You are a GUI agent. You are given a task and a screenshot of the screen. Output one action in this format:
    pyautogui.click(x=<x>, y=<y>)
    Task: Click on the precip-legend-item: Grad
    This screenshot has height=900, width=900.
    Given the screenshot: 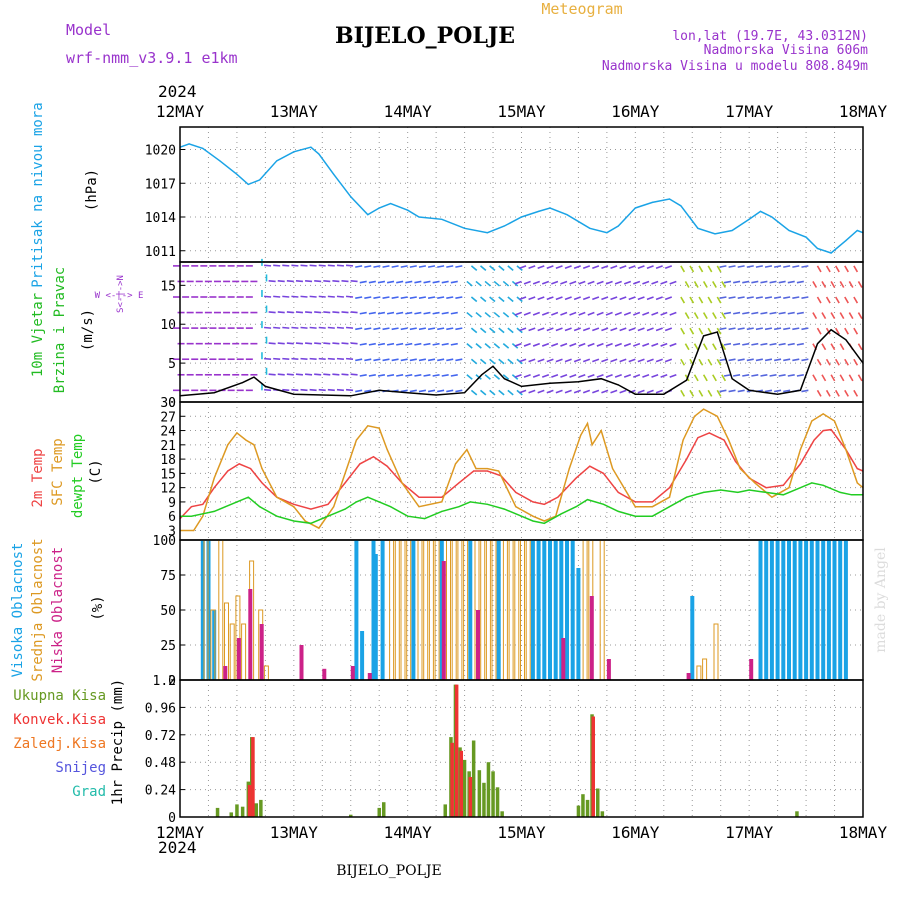 What is the action you would take?
    pyautogui.click(x=89, y=792)
    